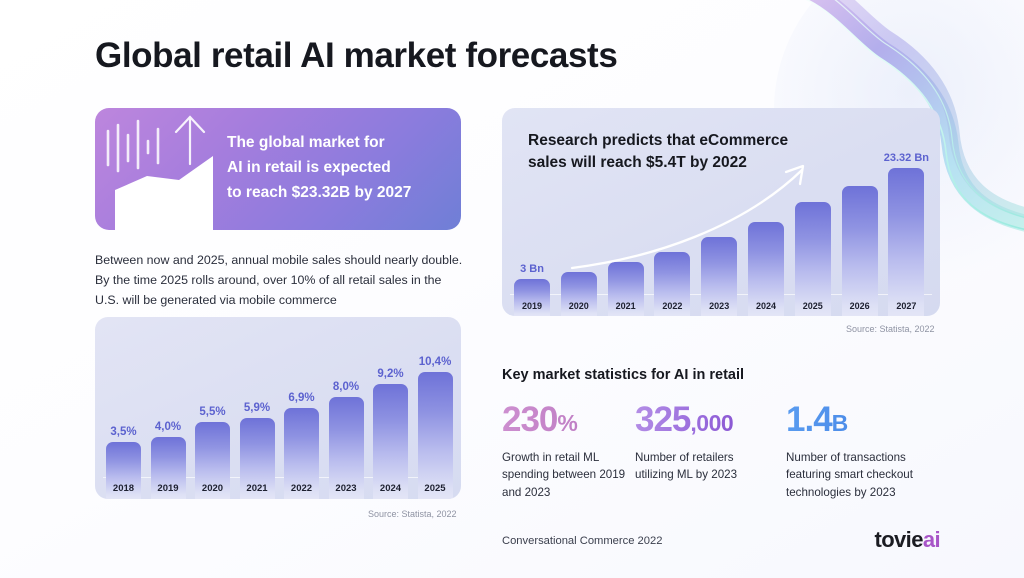 The image size is (1024, 578). What do you see at coordinates (686, 466) in the screenshot?
I see `stat-description: Number of retailers utilizing ML by 2023` at bounding box center [686, 466].